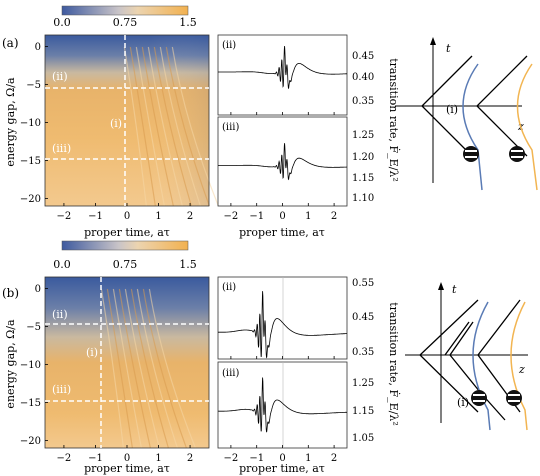 This screenshot has height=476, width=540. What do you see at coordinates (363, 198) in the screenshot?
I see `y-tick: 1.10` at bounding box center [363, 198].